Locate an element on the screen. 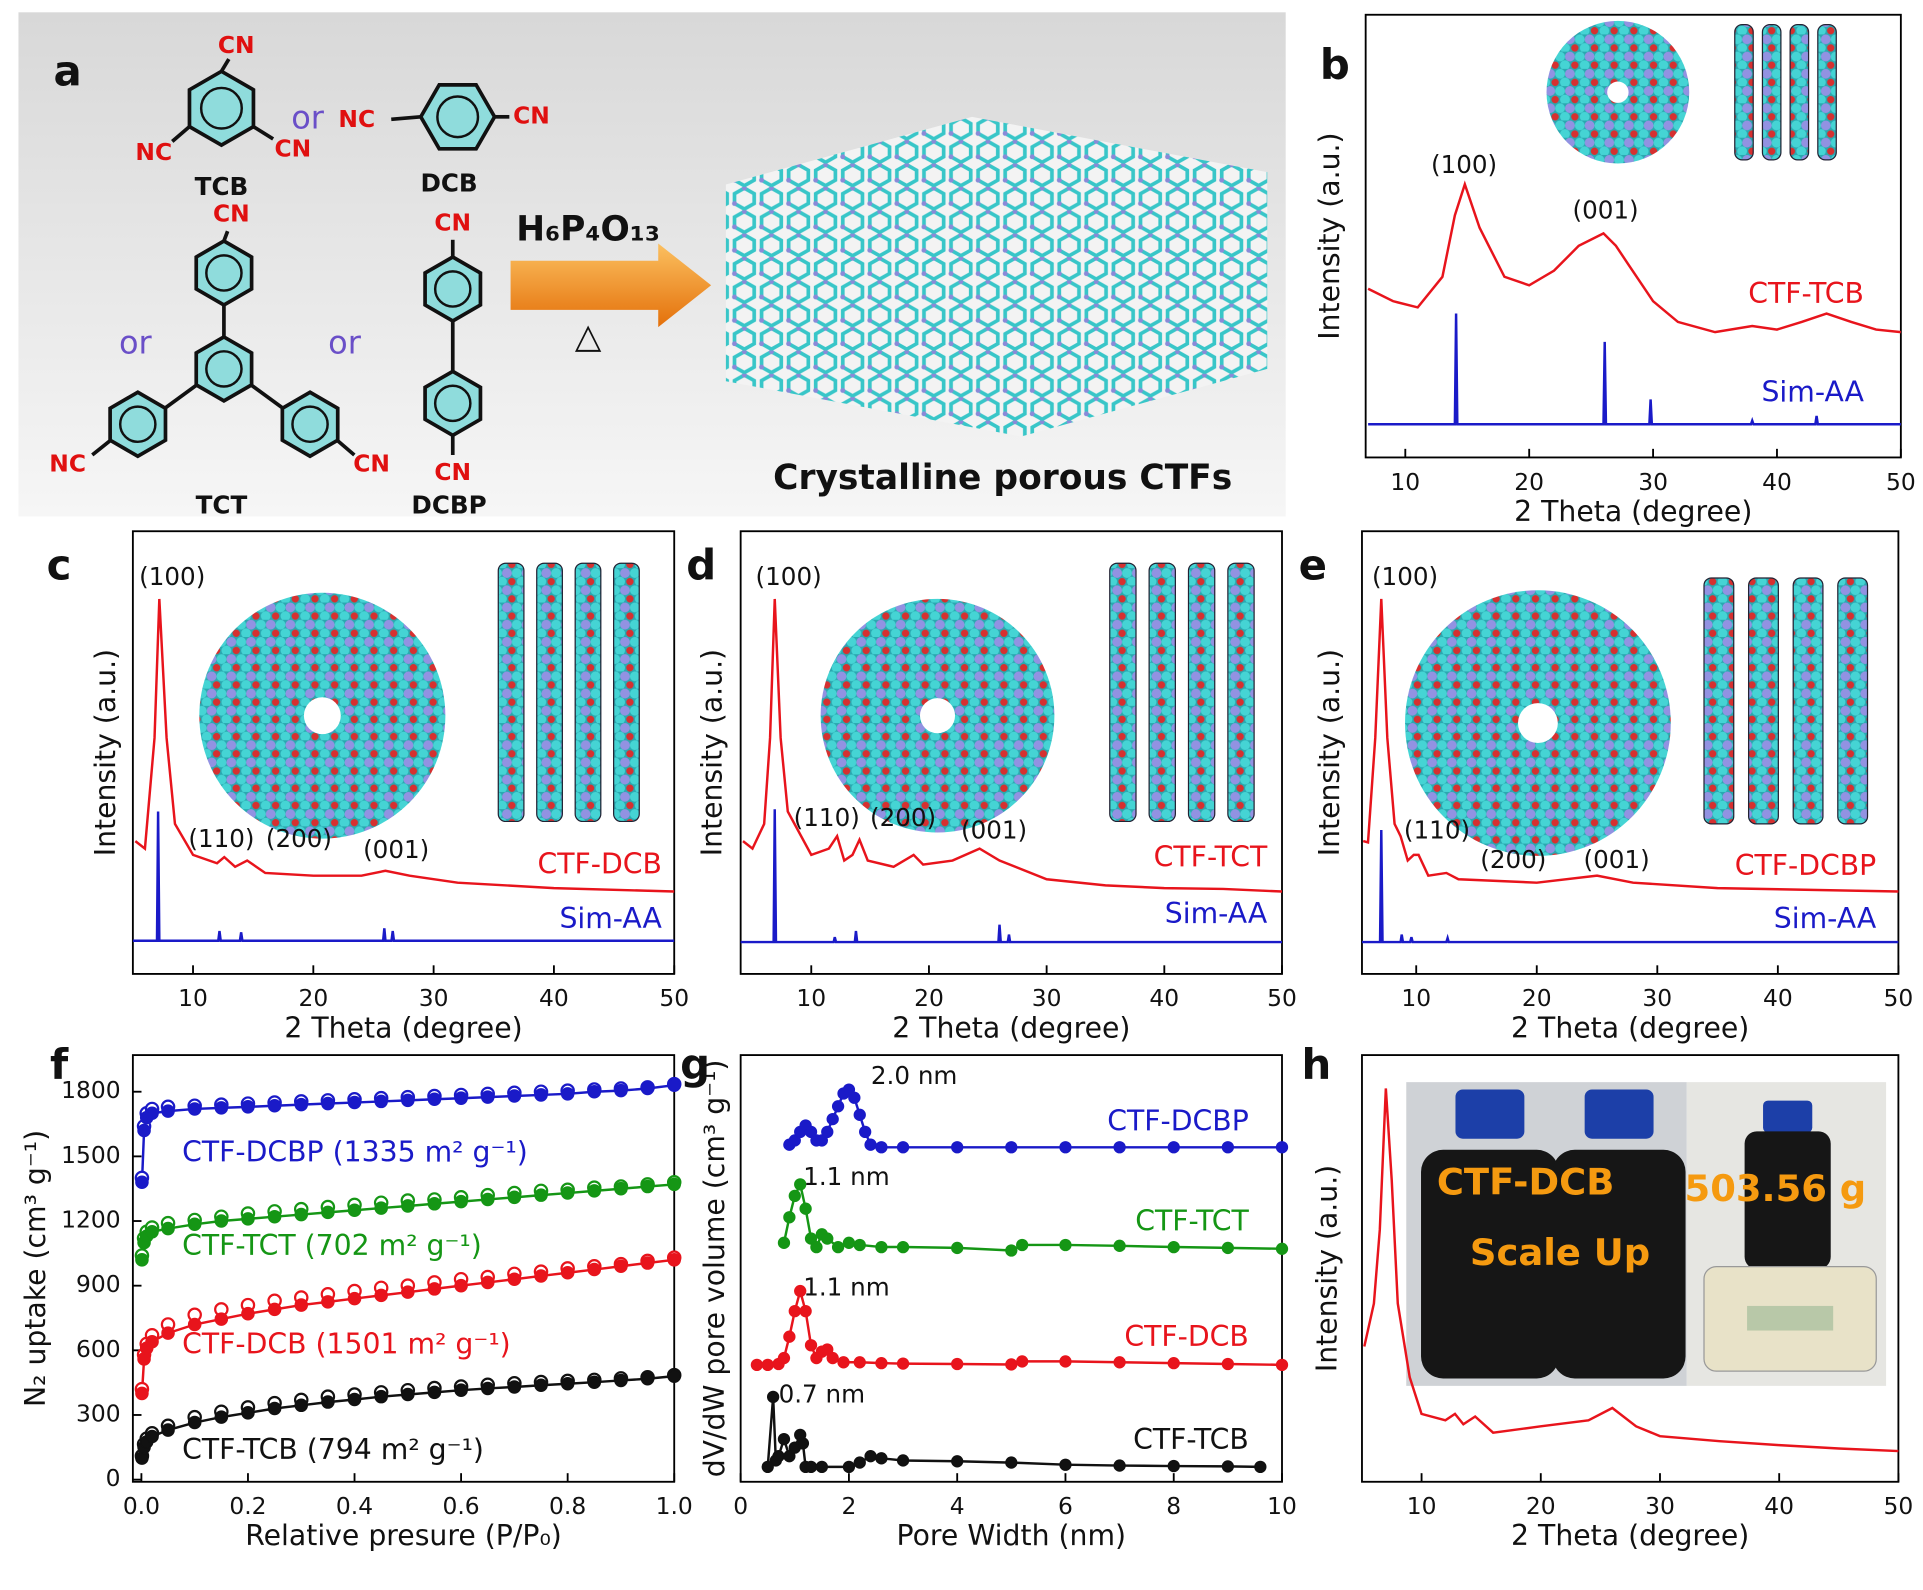 The width and height of the screenshot is (1923, 1590). x-tick-label: 4 is located at coordinates (957, 1506).